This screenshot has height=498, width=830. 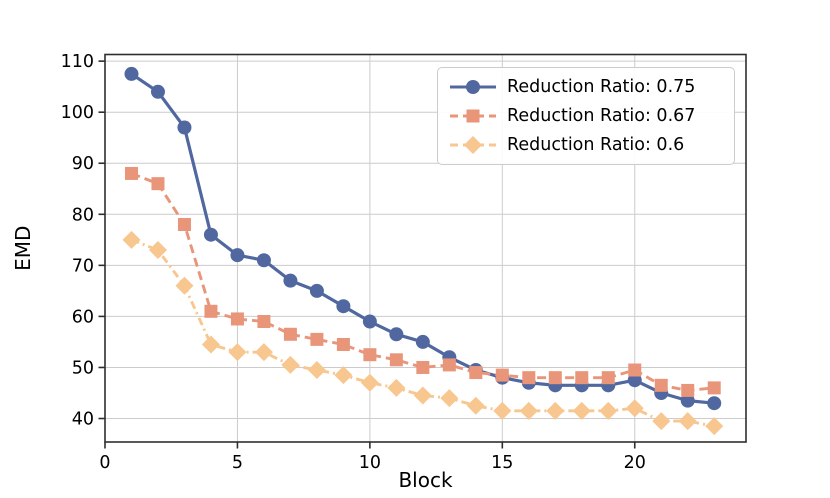 What do you see at coordinates (83, 368) in the screenshot?
I see `y-tick-label: 50` at bounding box center [83, 368].